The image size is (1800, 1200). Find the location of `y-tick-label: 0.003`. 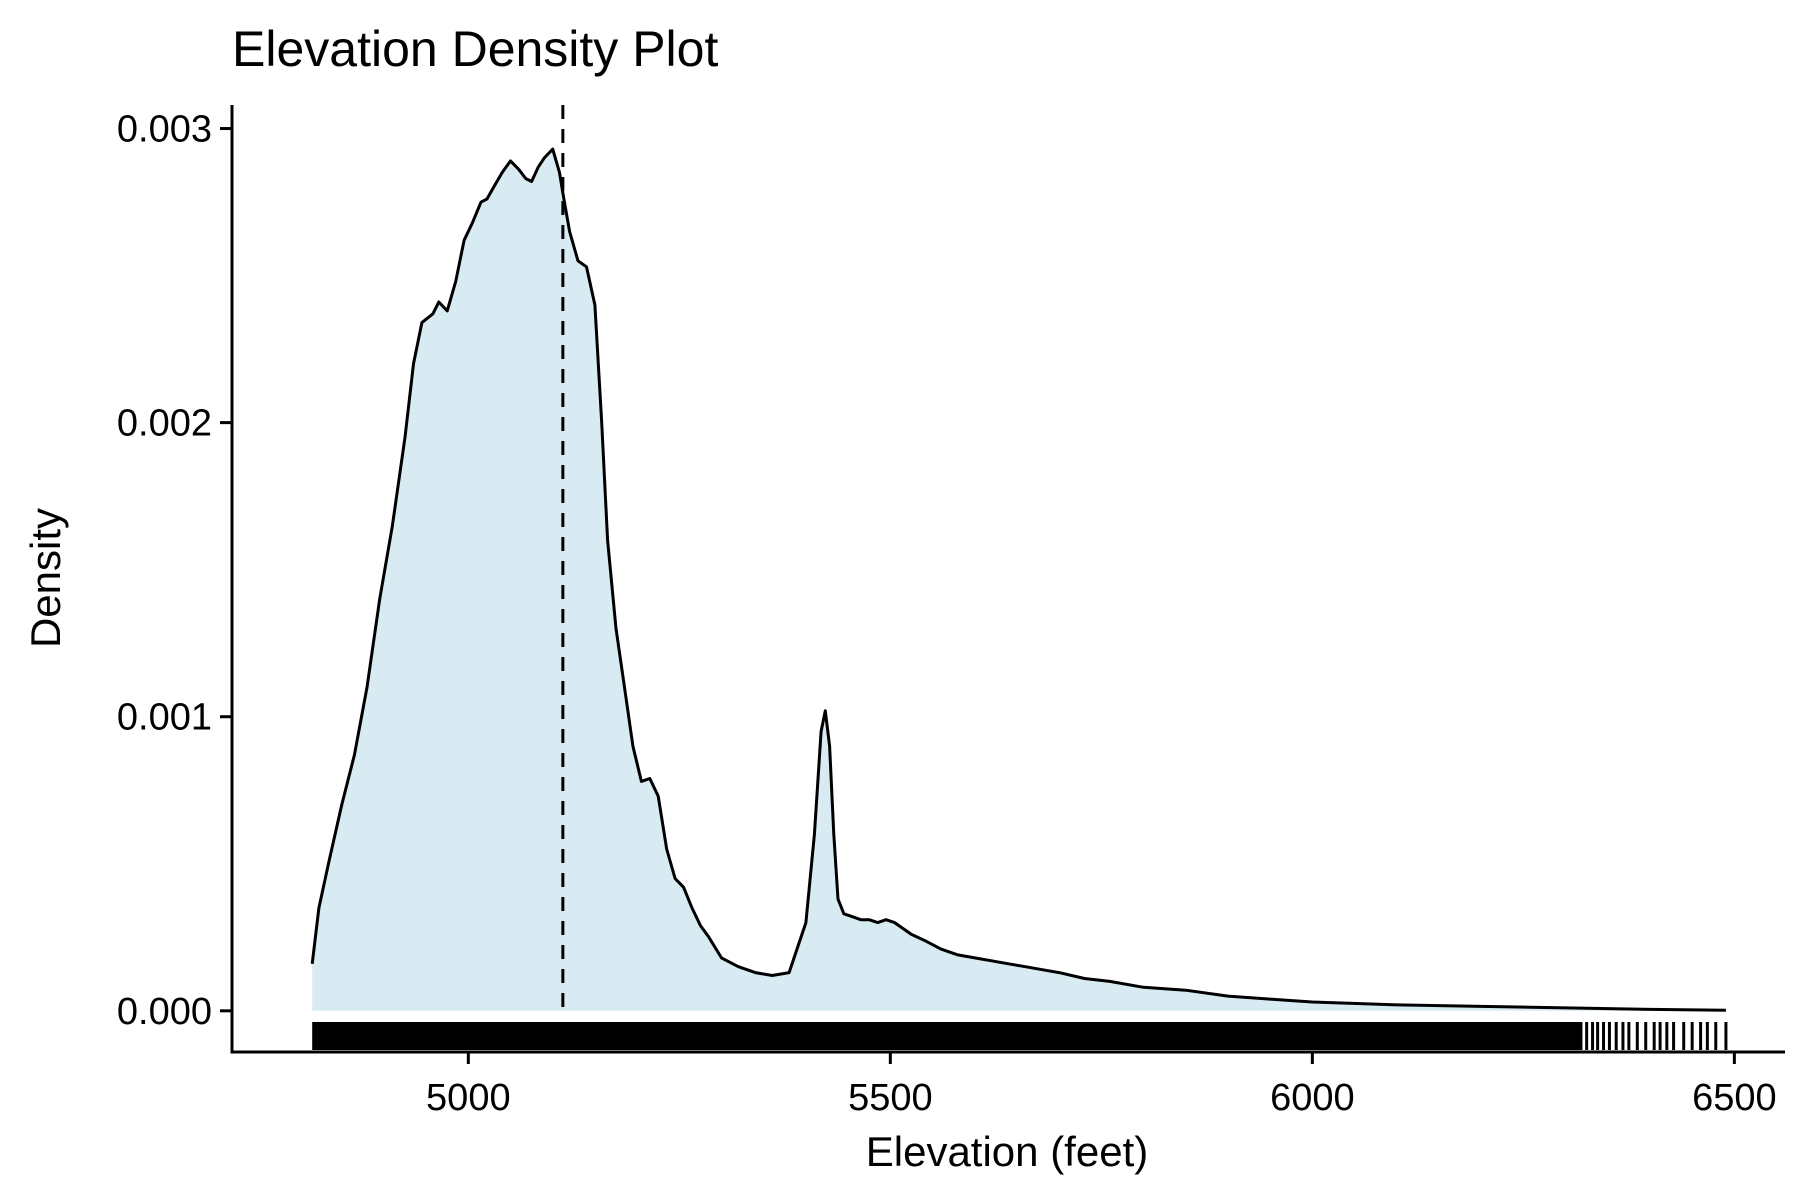

y-tick-label: 0.003 is located at coordinates (164, 130).